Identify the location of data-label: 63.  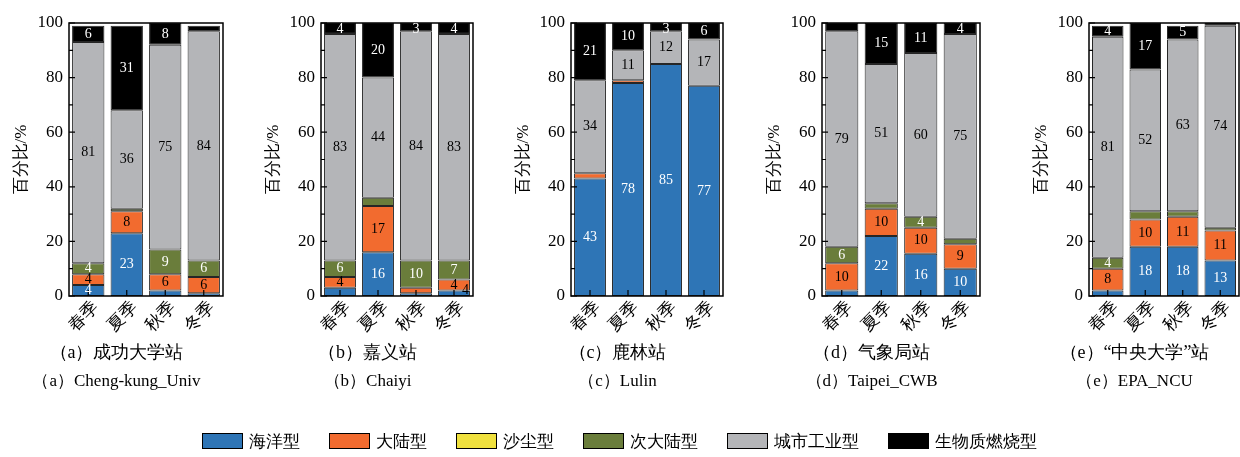
(1182, 125).